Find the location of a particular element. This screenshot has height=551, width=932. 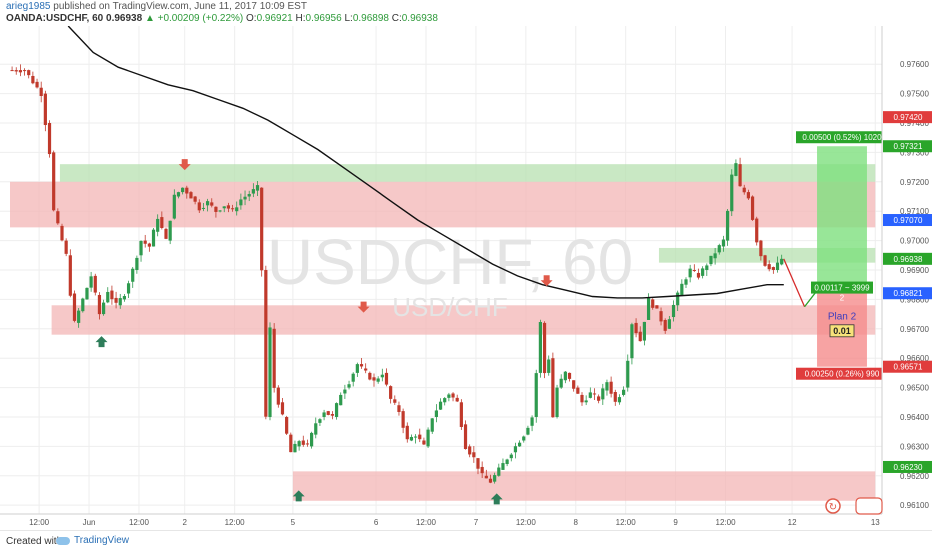

arrow-down-icon is located at coordinates (546, 281).